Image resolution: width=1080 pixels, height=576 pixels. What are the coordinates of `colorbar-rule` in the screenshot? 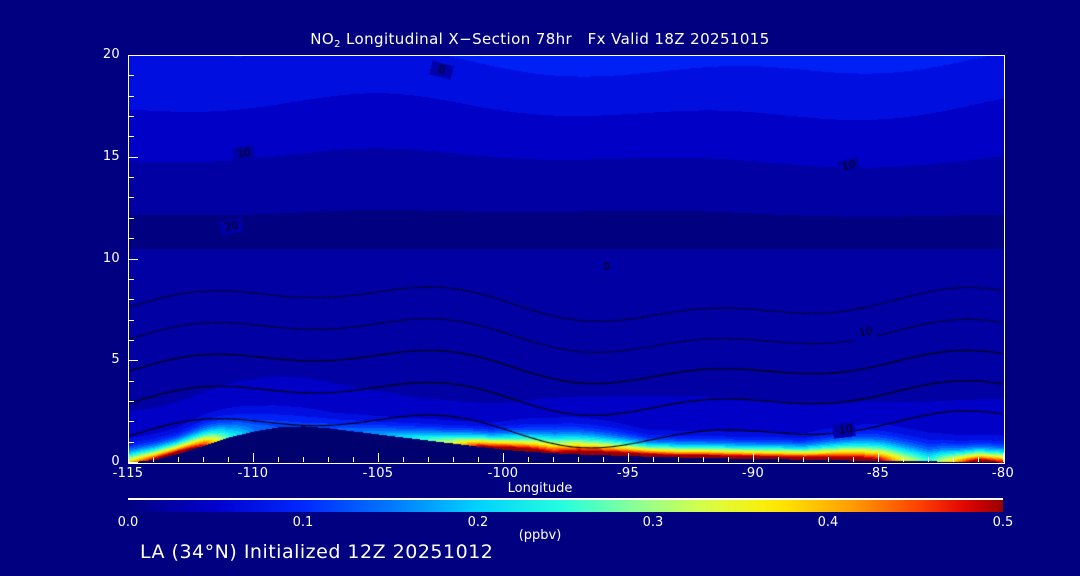 It's located at (565, 499).